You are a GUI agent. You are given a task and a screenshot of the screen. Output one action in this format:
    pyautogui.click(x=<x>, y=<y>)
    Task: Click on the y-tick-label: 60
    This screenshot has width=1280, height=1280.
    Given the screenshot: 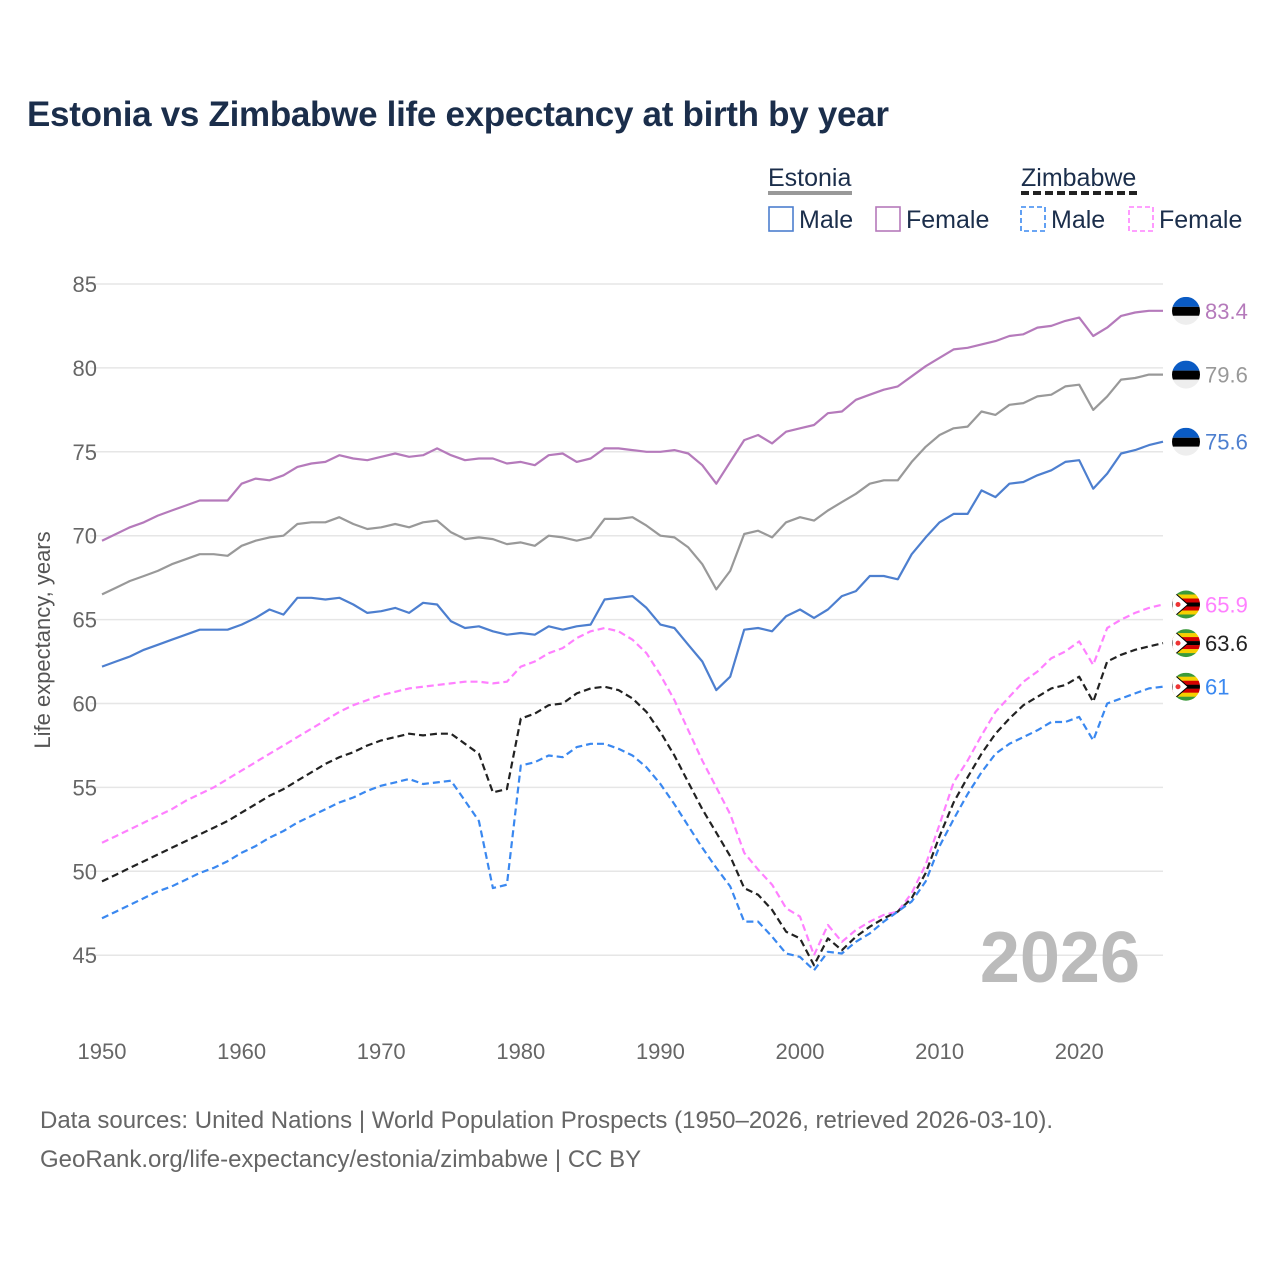 What is the action you would take?
    pyautogui.click(x=85, y=704)
    